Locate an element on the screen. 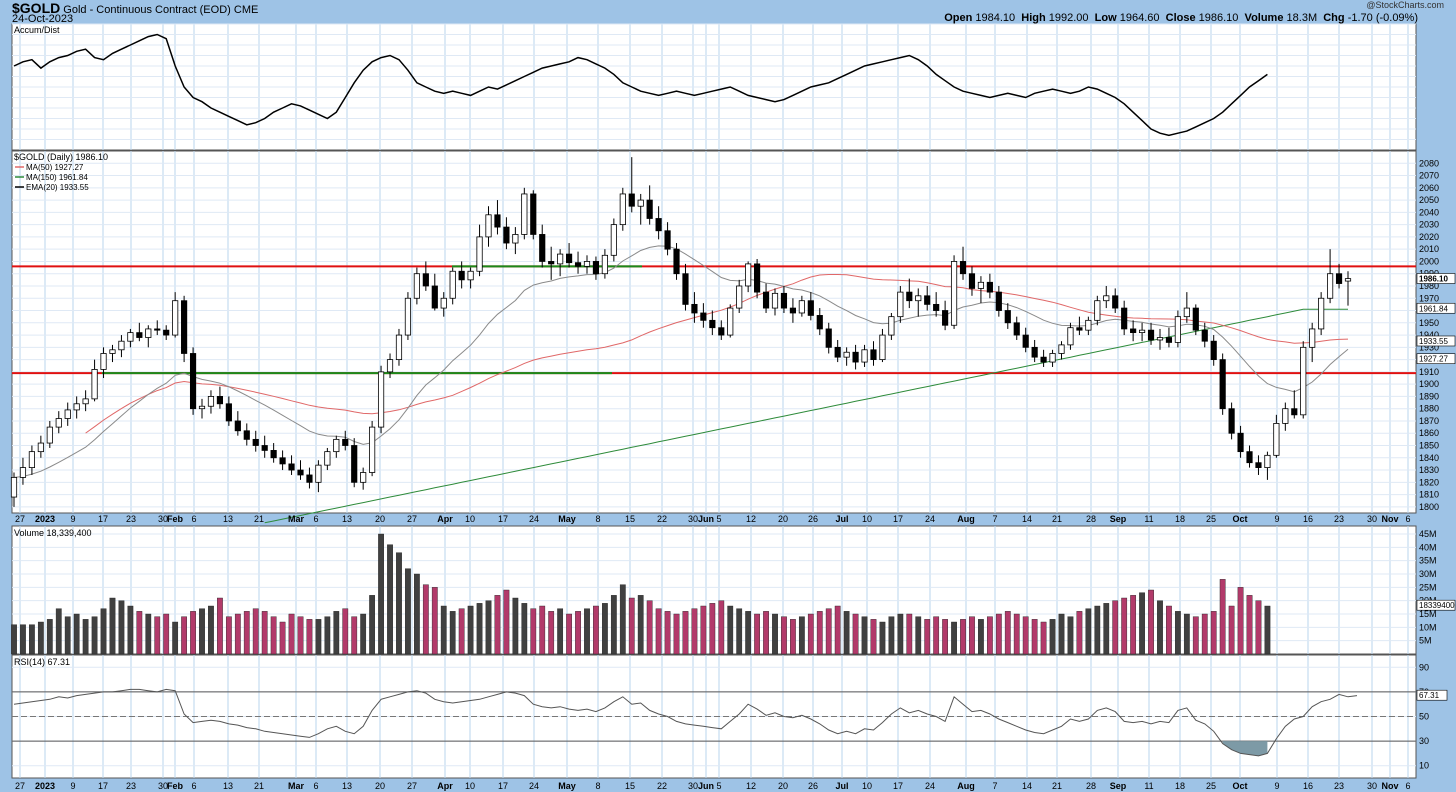  x-tick-price: 6 is located at coordinates (1407, 519).